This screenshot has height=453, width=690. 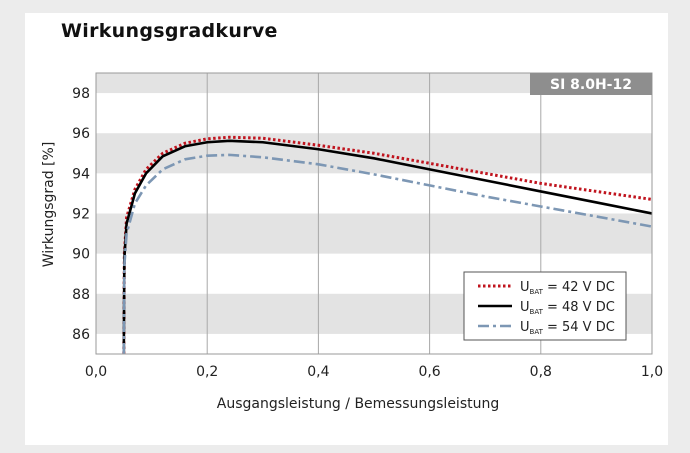 What do you see at coordinates (49, 205) in the screenshot?
I see `y-axis-label: Wirkungsgrad [%]` at bounding box center [49, 205].